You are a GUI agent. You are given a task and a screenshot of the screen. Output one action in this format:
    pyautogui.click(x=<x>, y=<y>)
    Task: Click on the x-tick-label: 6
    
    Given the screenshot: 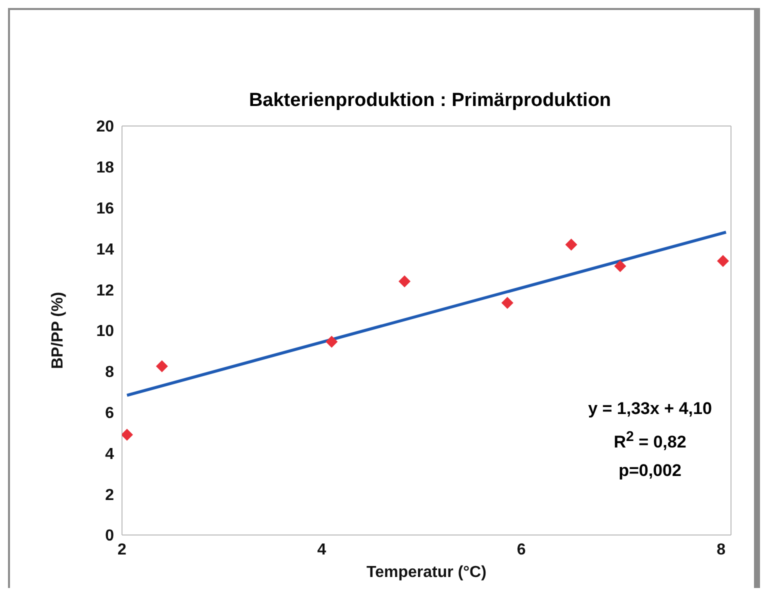 What is the action you would take?
    pyautogui.click(x=521, y=549)
    